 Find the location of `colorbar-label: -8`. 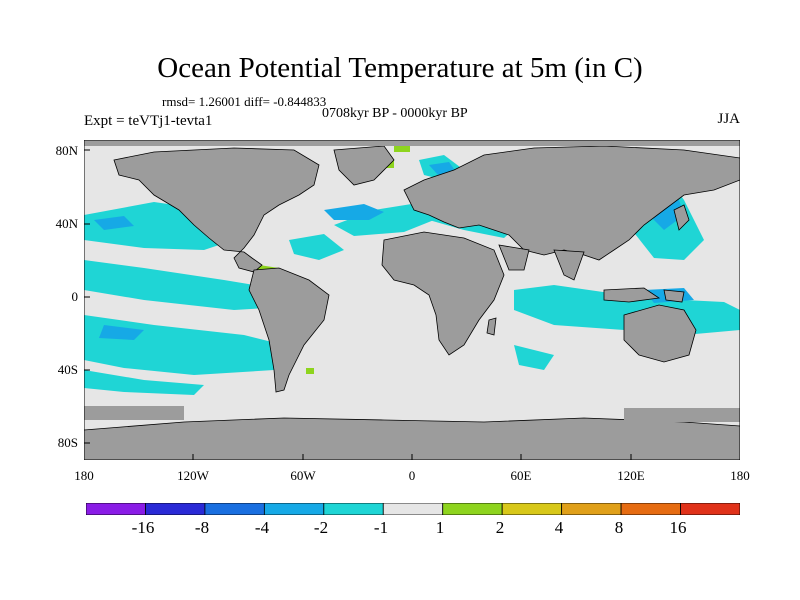

colorbar-label: -8 is located at coordinates (202, 527).